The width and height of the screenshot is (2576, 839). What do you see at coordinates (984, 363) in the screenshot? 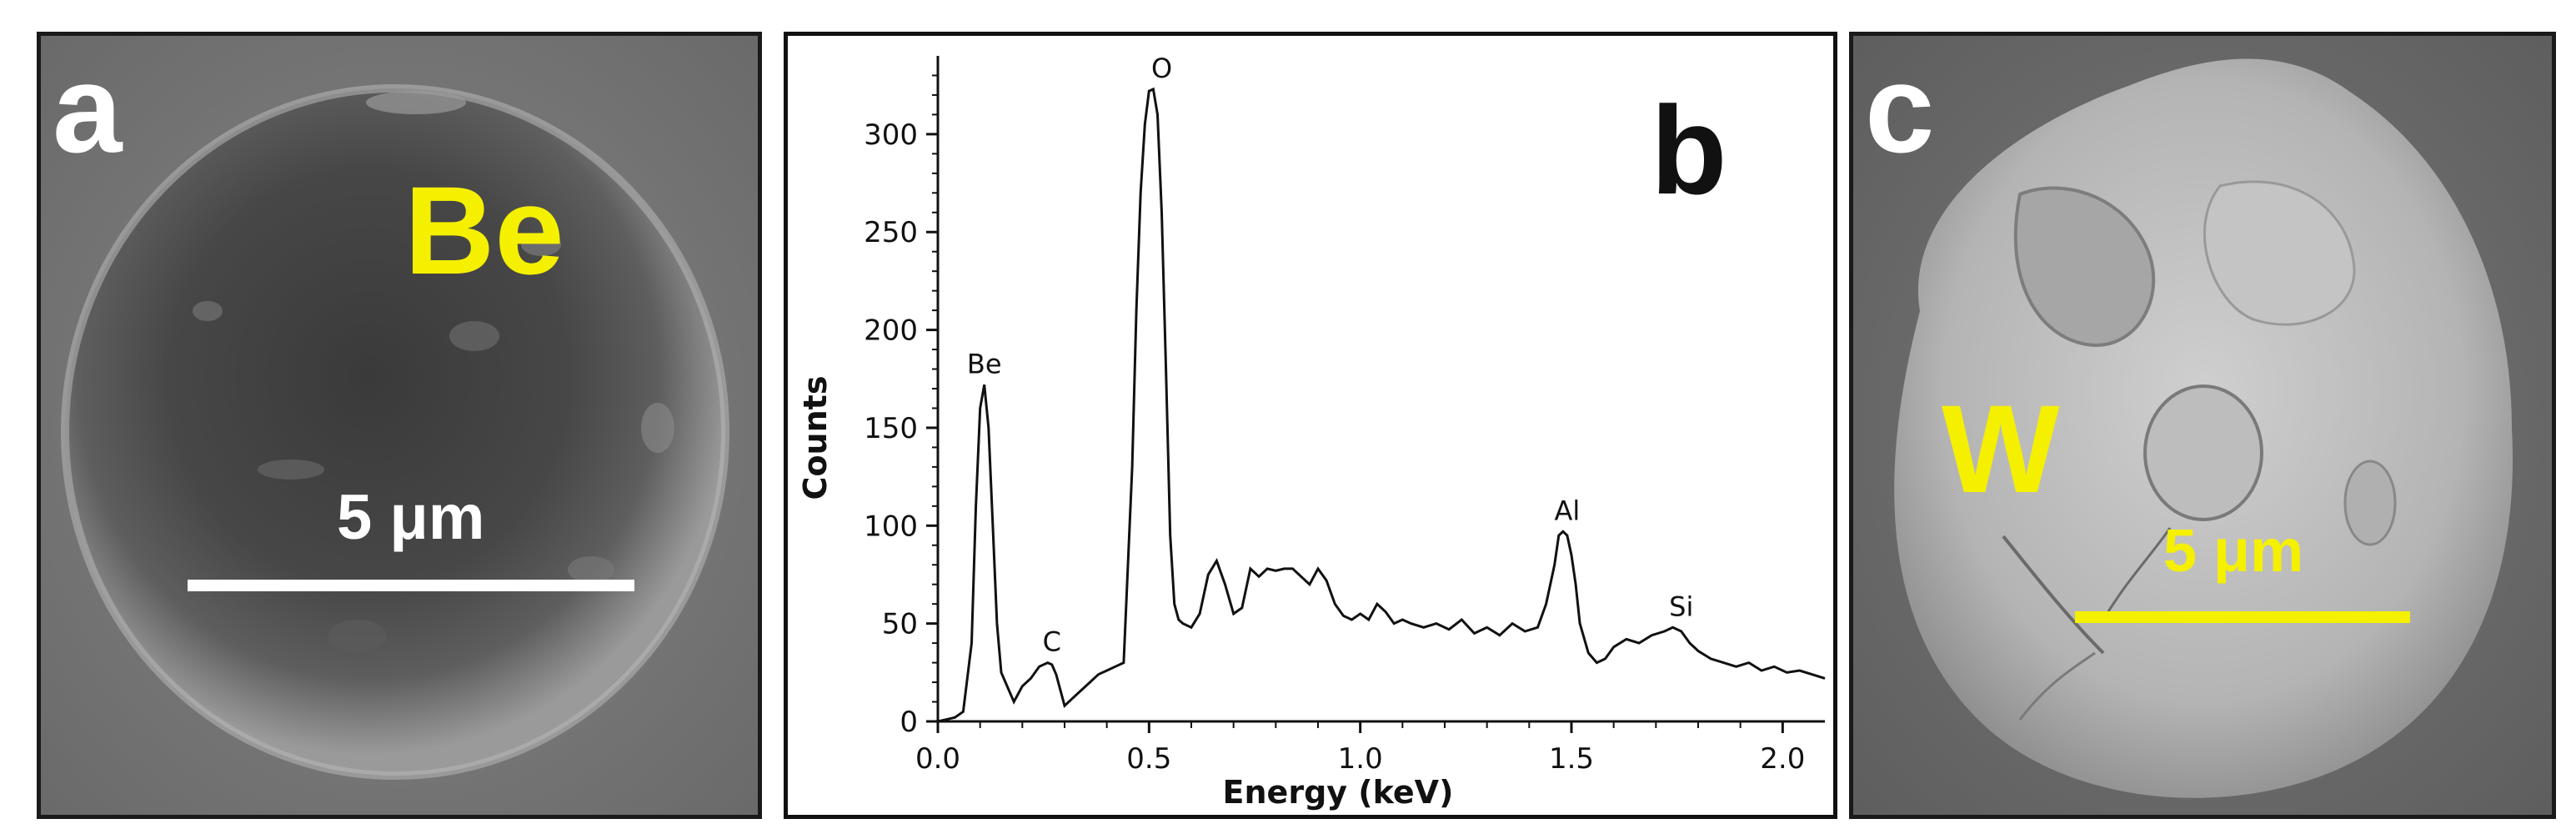
I see `peak-label-be: Be` at bounding box center [984, 363].